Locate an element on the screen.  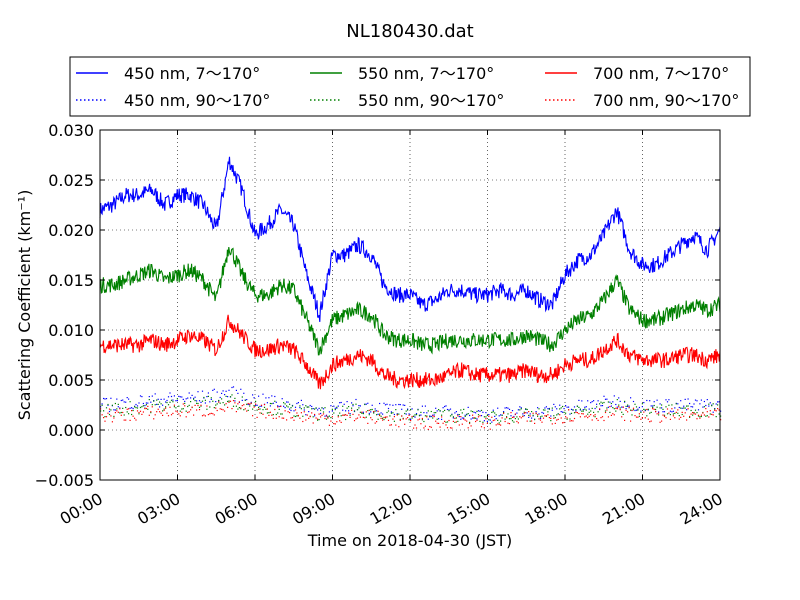
series-line is located at coordinates (410, 352).